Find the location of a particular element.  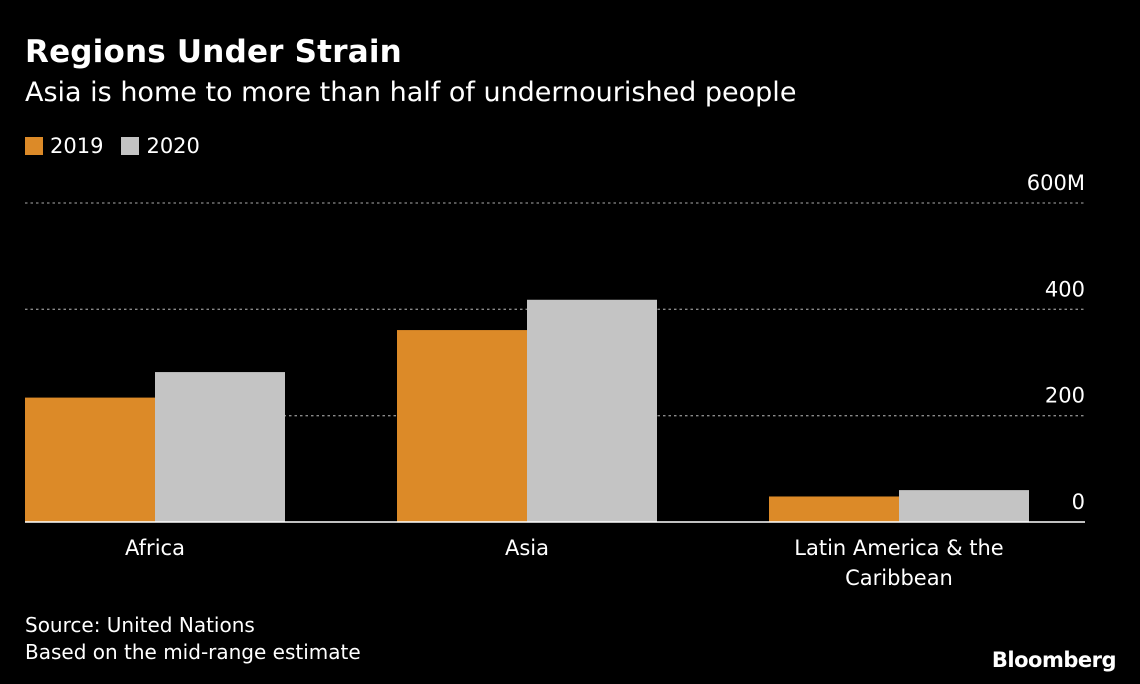

x-category-label-line: Asia is located at coordinates (527, 548).